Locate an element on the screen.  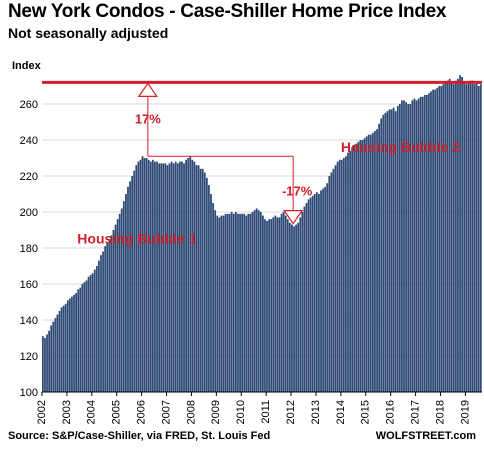
x-tick-label-2009: 2009 is located at coordinates (216, 412).